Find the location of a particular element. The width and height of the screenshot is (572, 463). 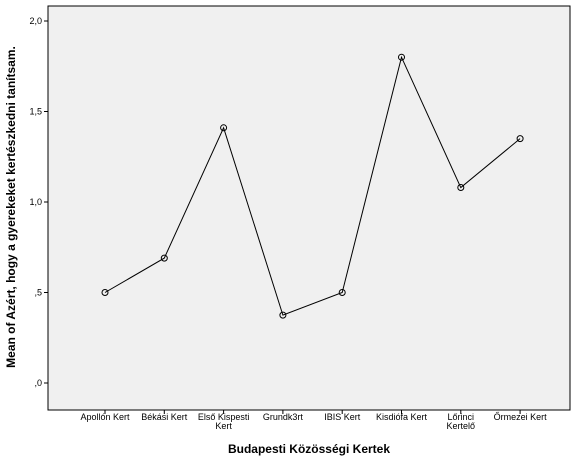

x-tick-label: Békási Kert is located at coordinates (164, 417).